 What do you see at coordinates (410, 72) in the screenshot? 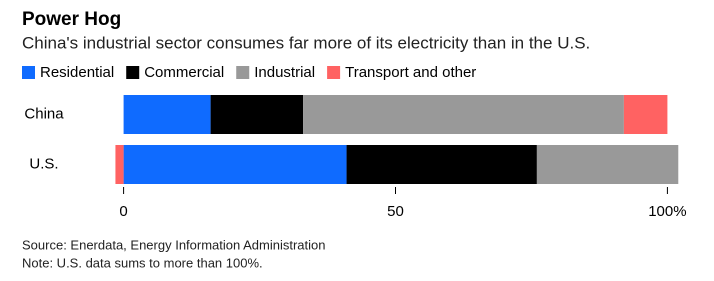
I see `legend-label: Transport and other` at bounding box center [410, 72].